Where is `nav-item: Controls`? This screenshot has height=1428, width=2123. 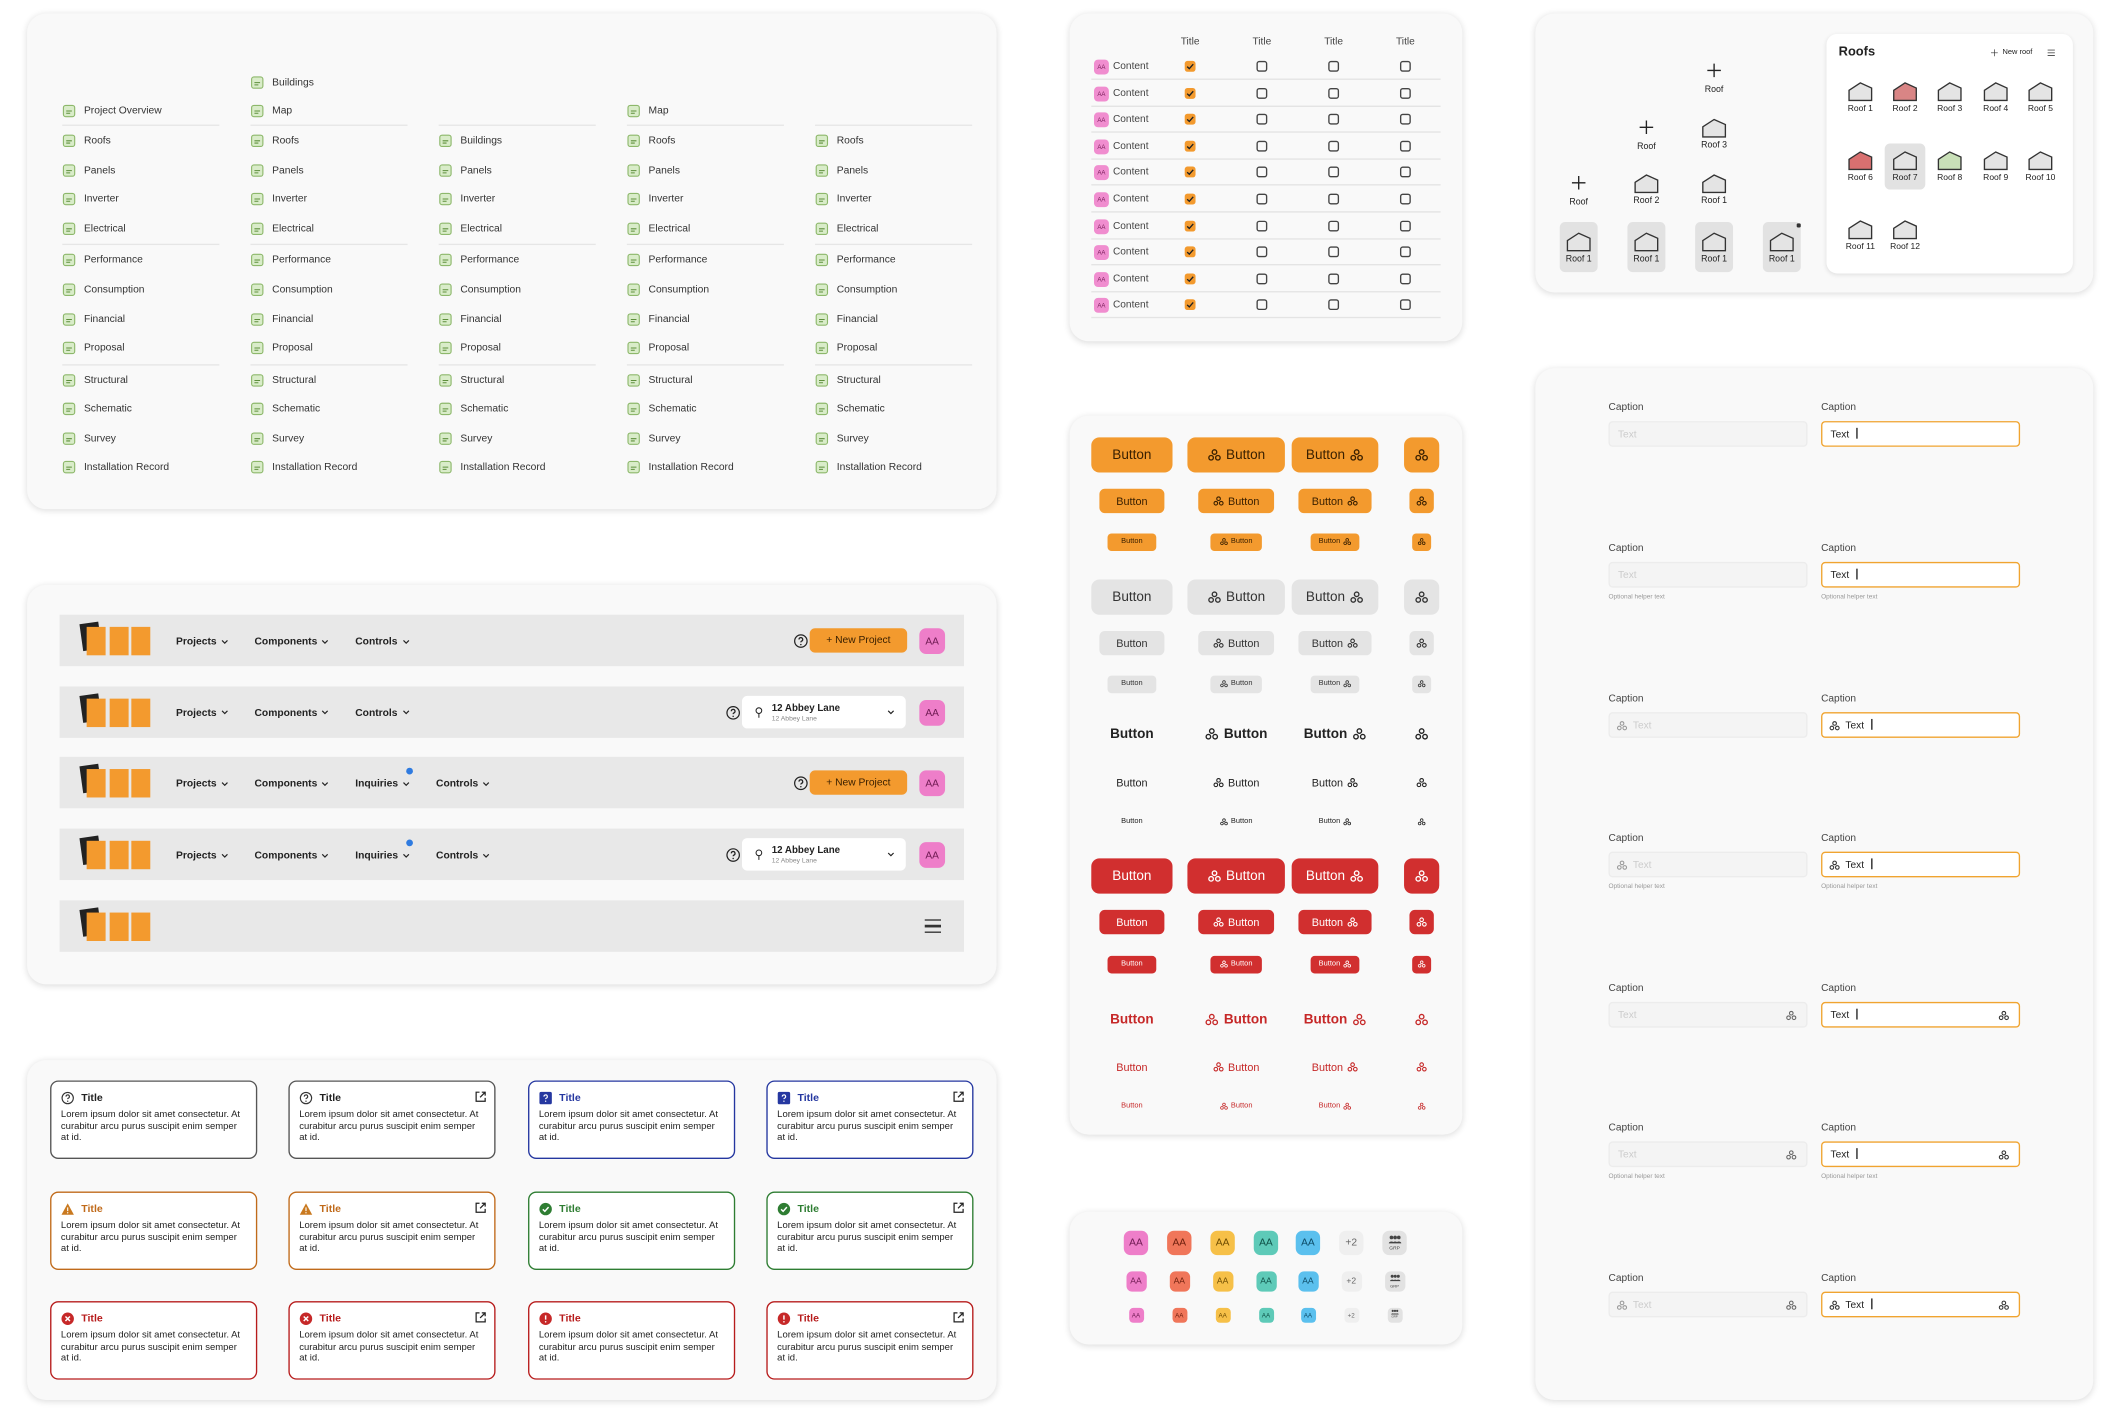 nav-item: Controls is located at coordinates (383, 712).